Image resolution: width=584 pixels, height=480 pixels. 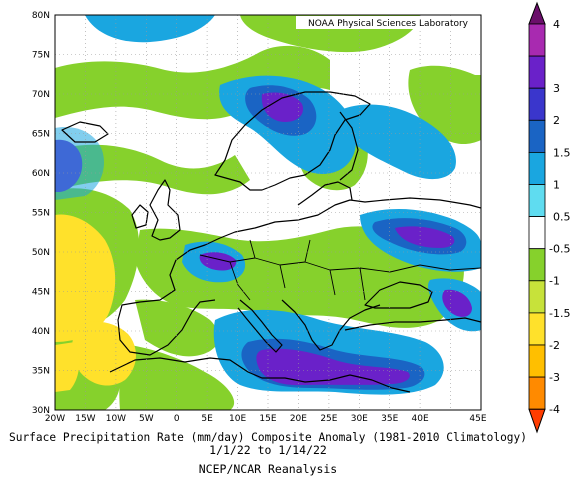 I want to click on lat-label-50n: 50N, so click(x=41, y=253).